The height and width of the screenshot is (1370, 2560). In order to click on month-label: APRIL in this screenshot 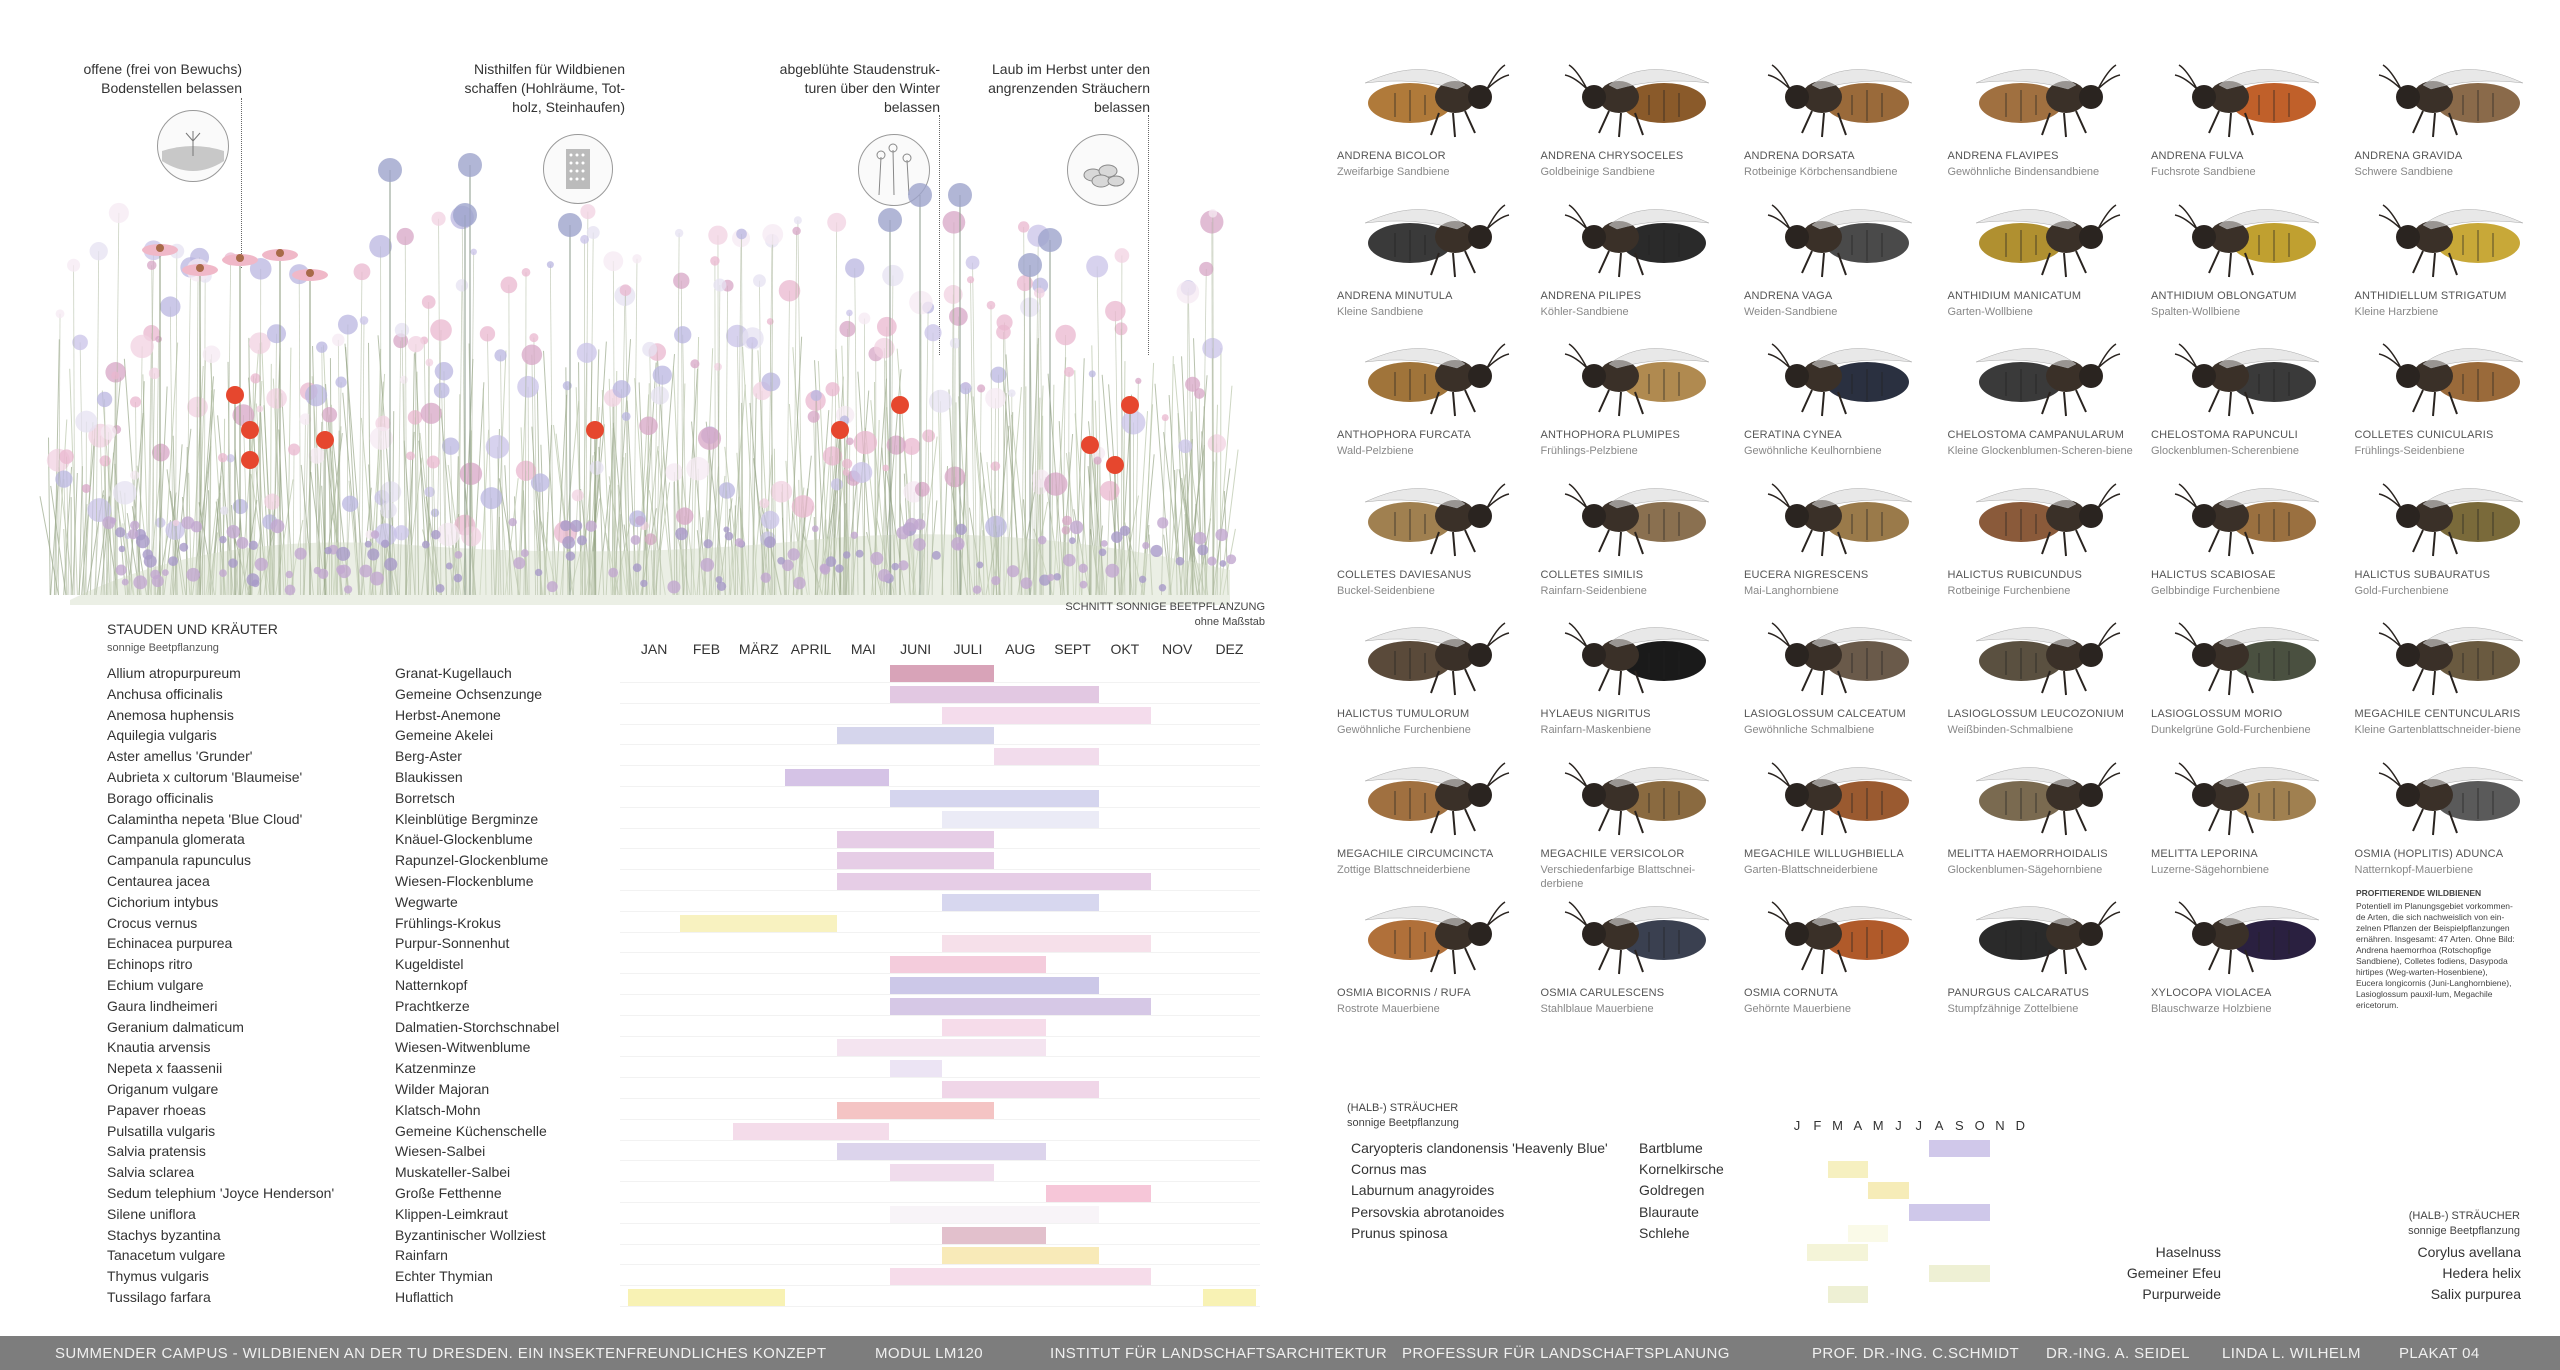, I will do `click(811, 649)`.